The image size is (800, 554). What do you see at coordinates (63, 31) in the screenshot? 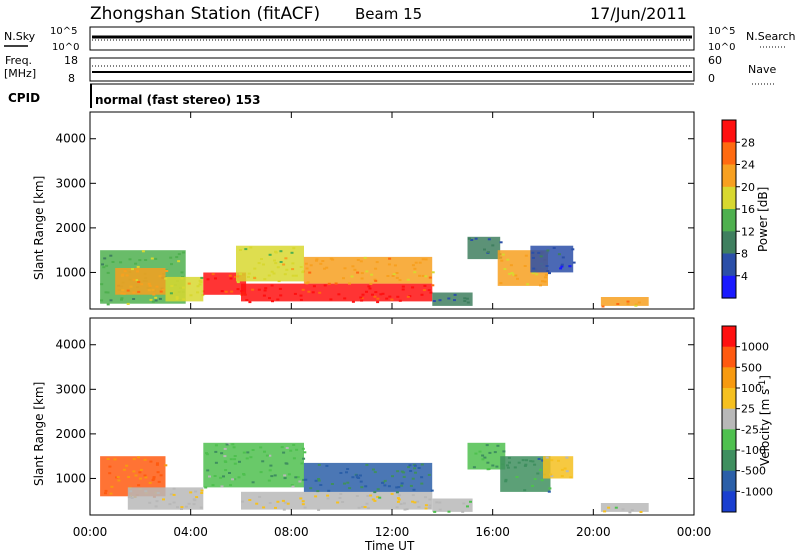
I see `noise-left-tick-high: 10^5` at bounding box center [63, 31].